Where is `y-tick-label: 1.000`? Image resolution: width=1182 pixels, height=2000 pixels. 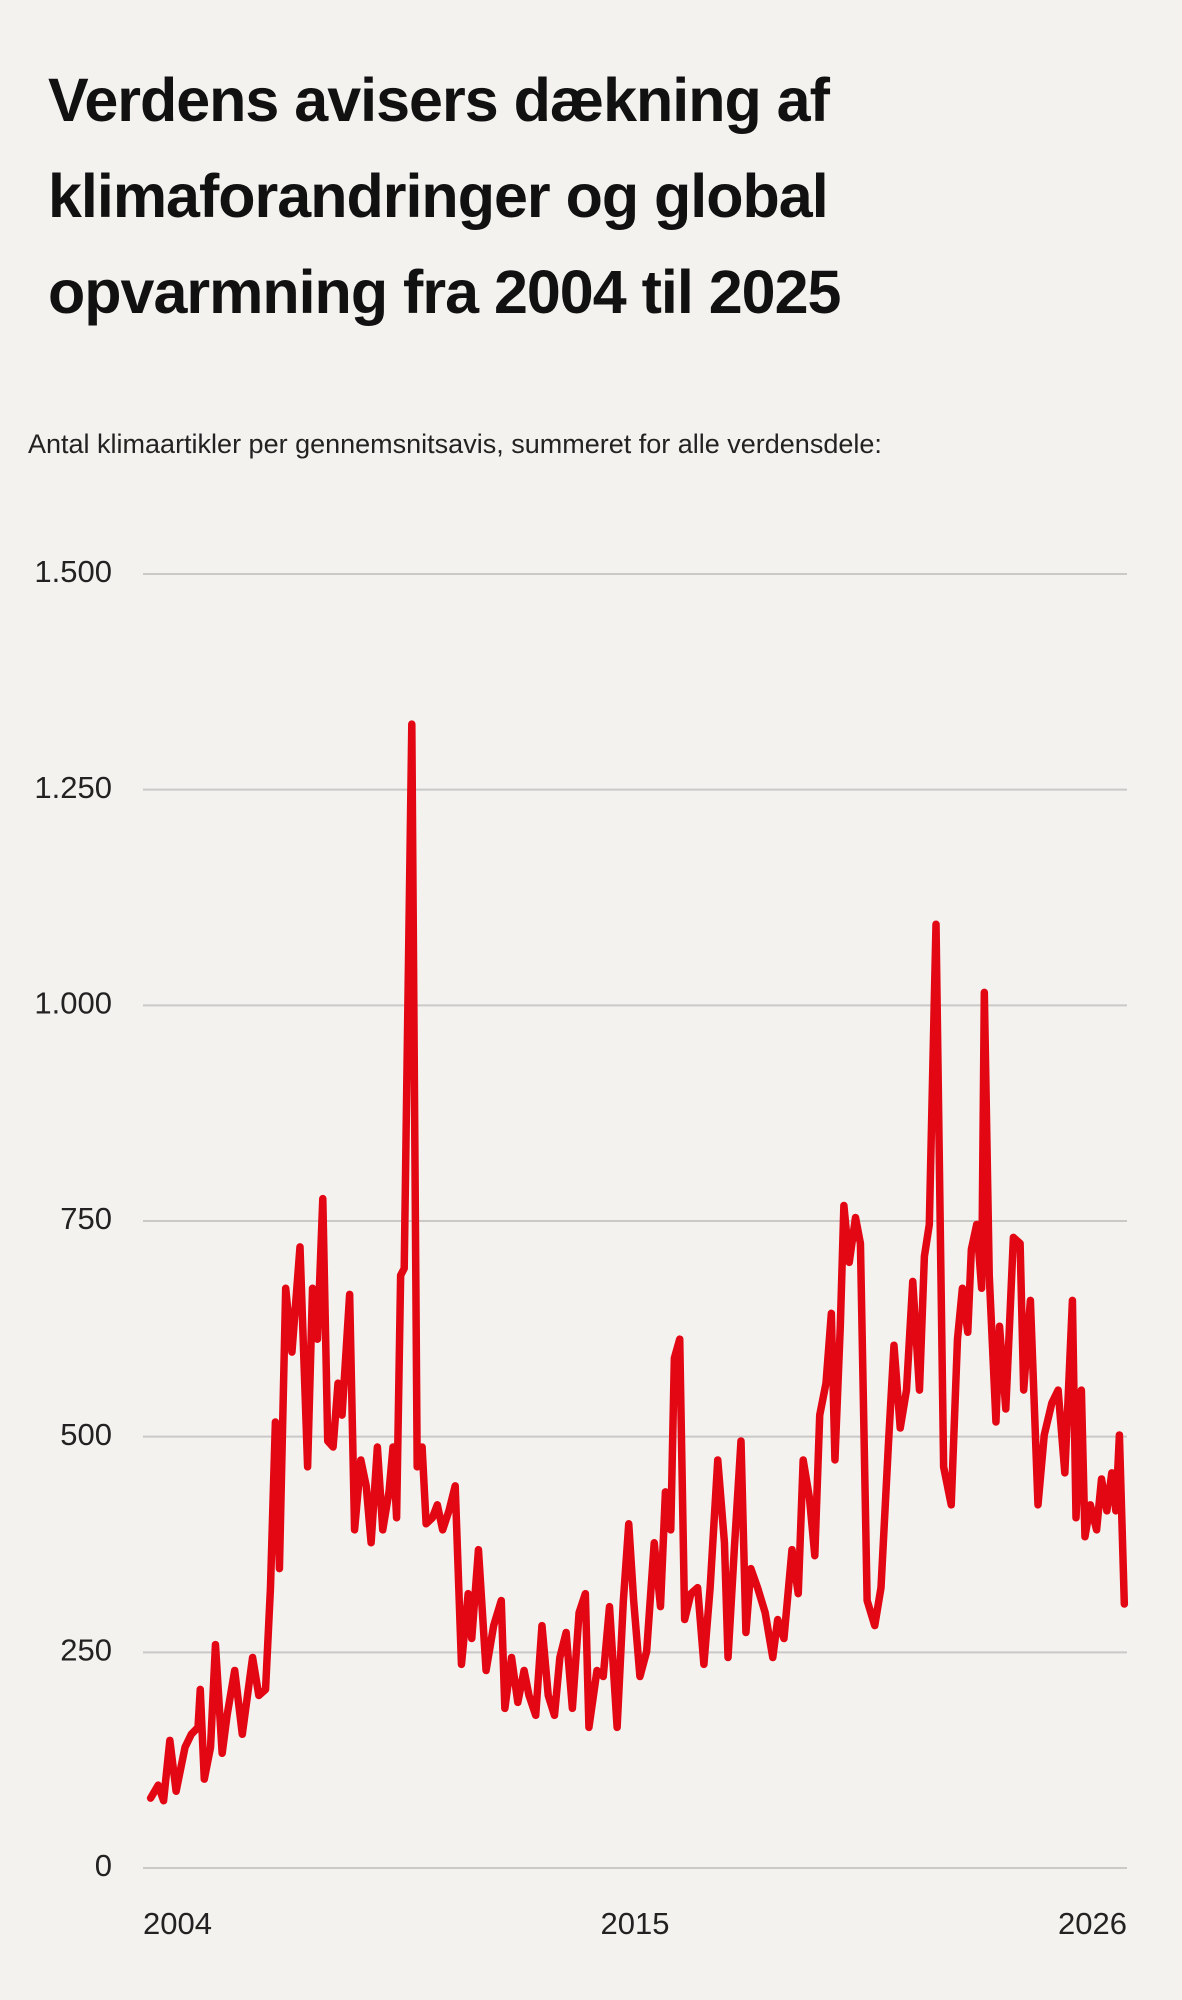 y-tick-label: 1.000 is located at coordinates (73, 1003).